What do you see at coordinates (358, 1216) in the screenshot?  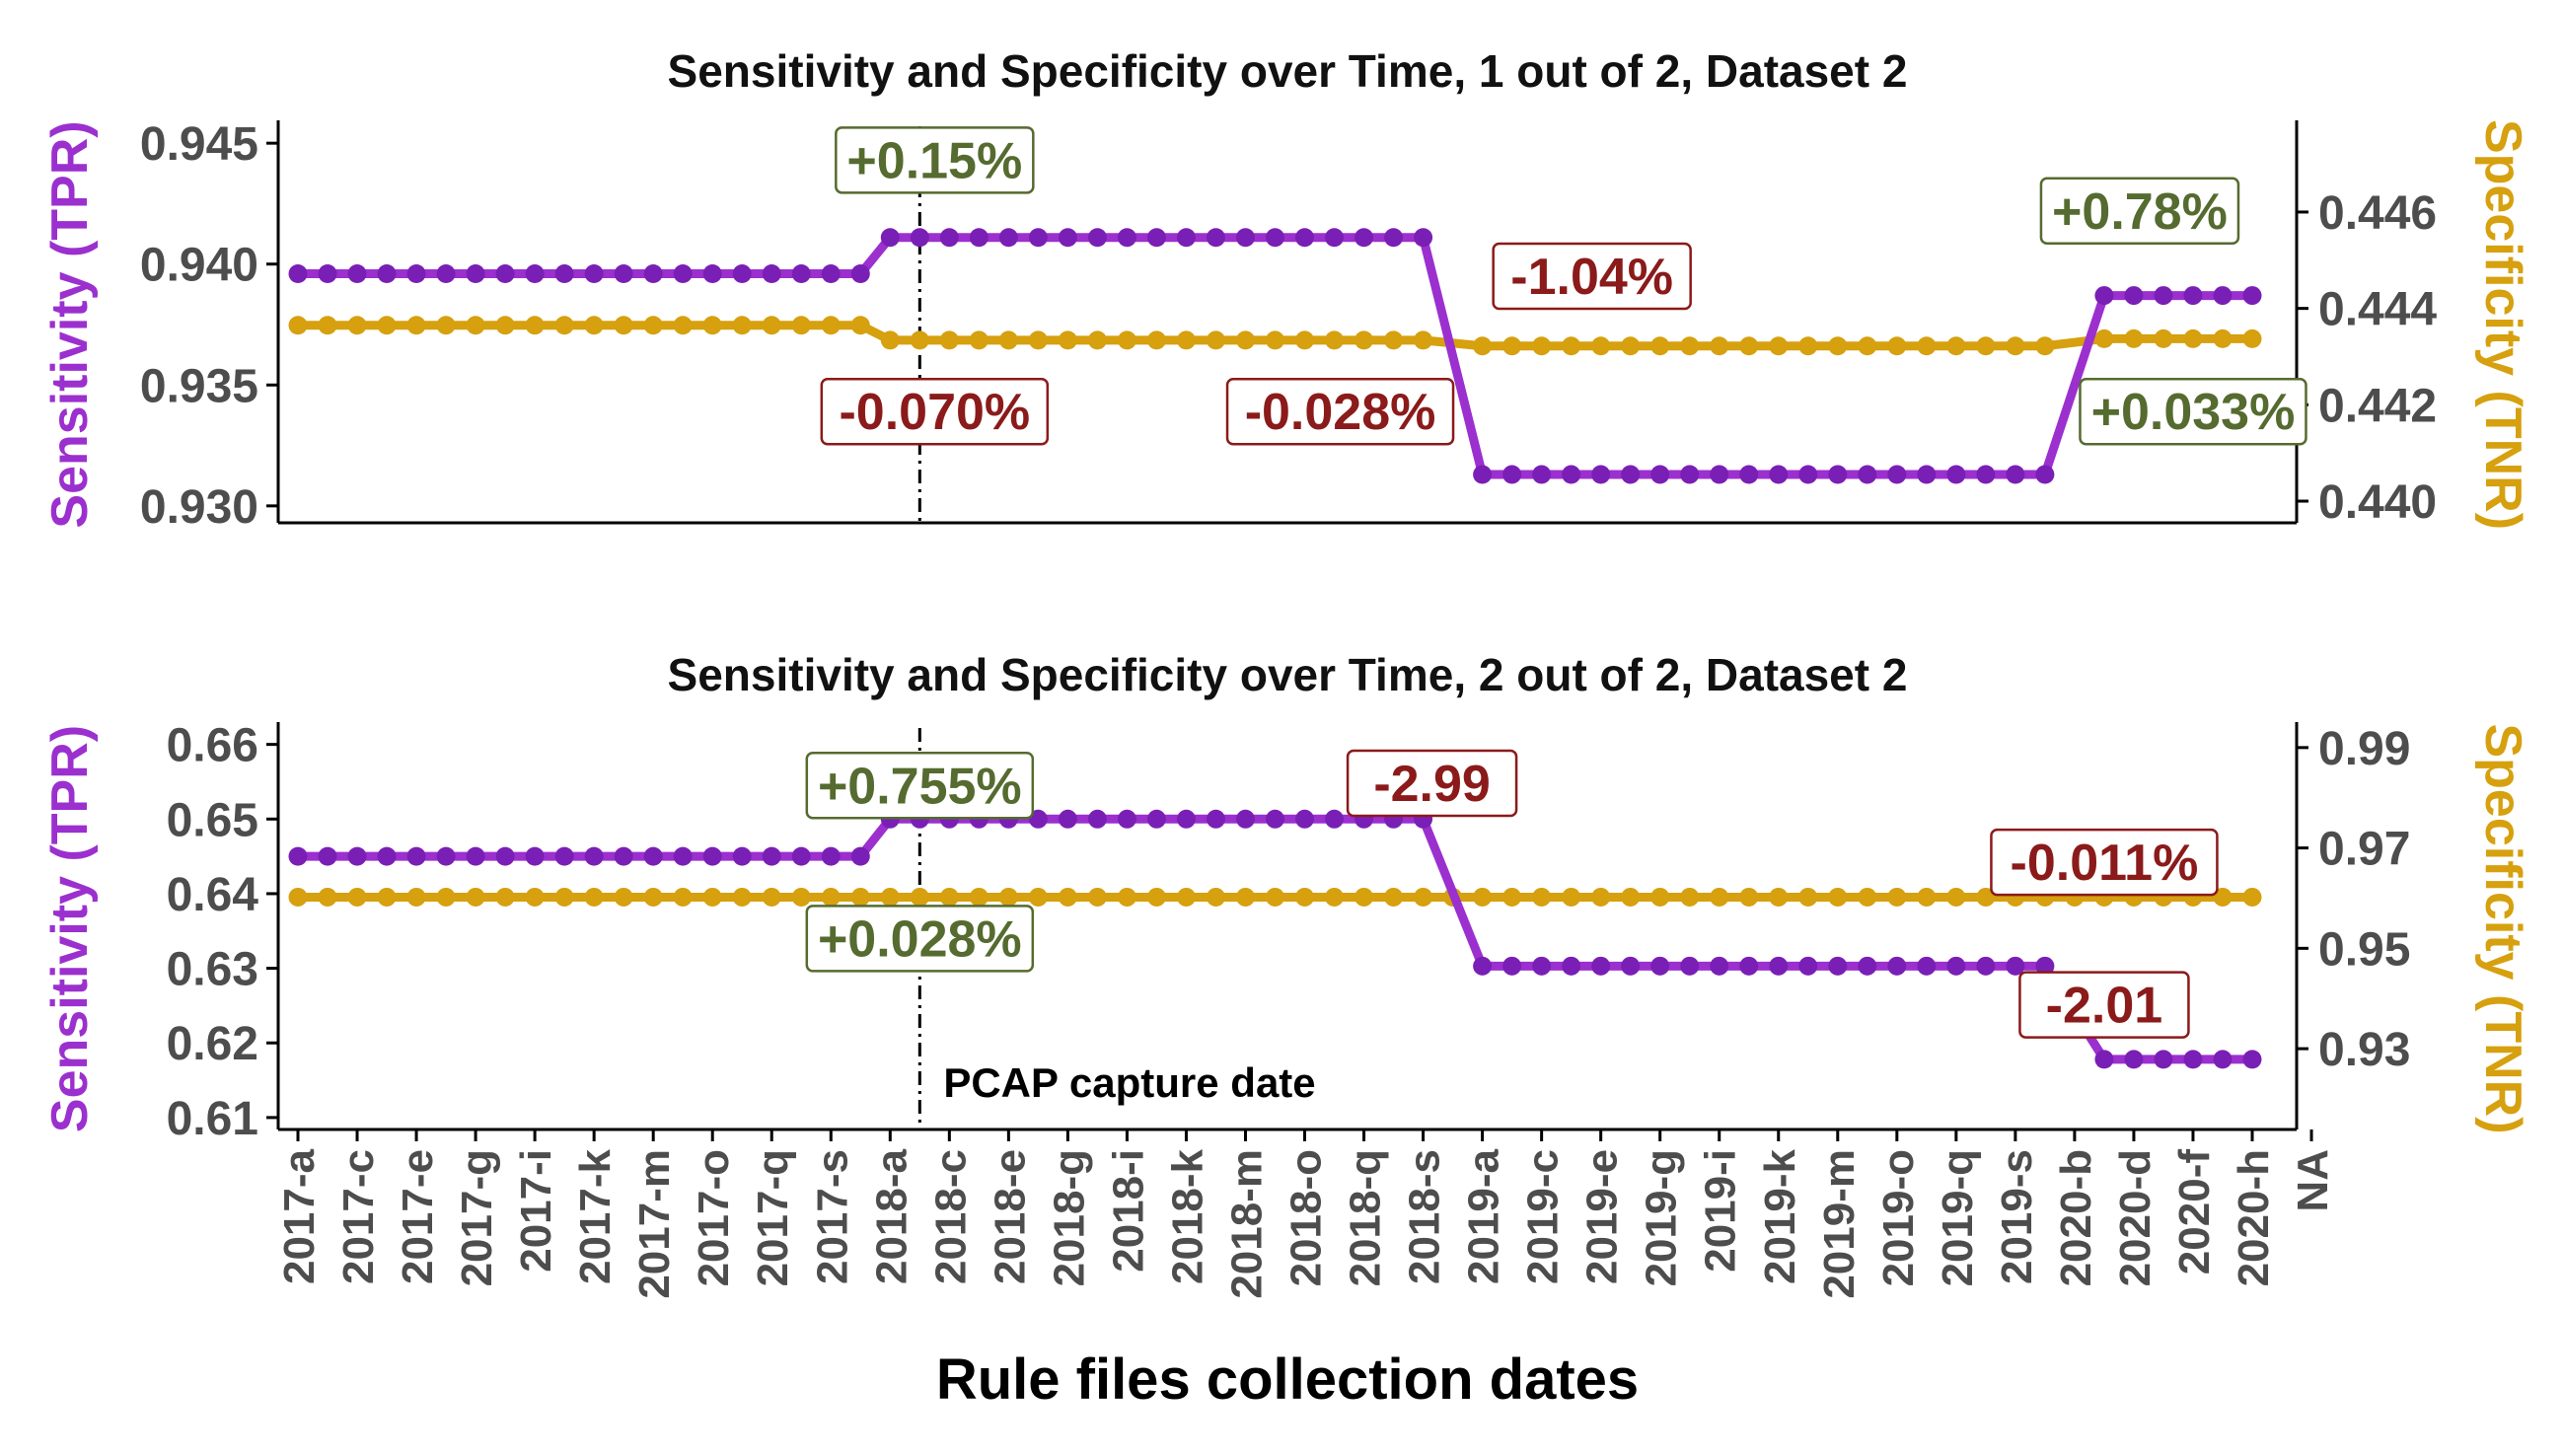 I see `x-tick-label: 2017-c` at bounding box center [358, 1216].